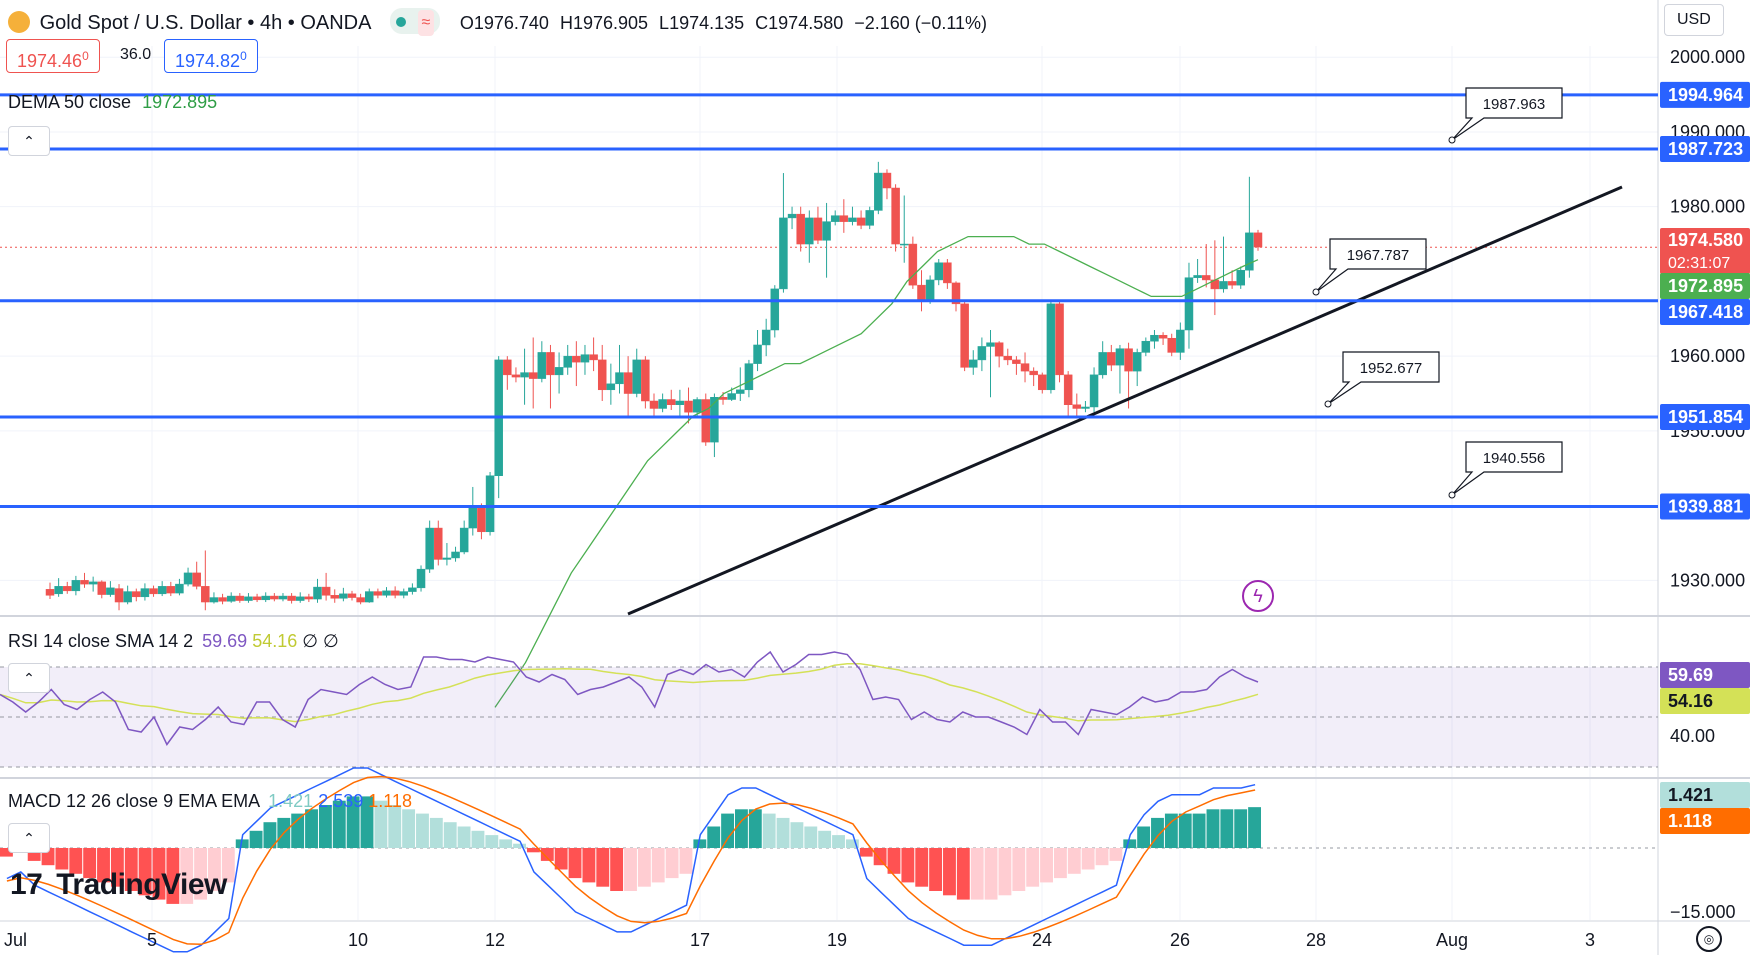 This screenshot has height=955, width=1750. What do you see at coordinates (1507, 114) in the screenshot?
I see `callout-box` at bounding box center [1507, 114].